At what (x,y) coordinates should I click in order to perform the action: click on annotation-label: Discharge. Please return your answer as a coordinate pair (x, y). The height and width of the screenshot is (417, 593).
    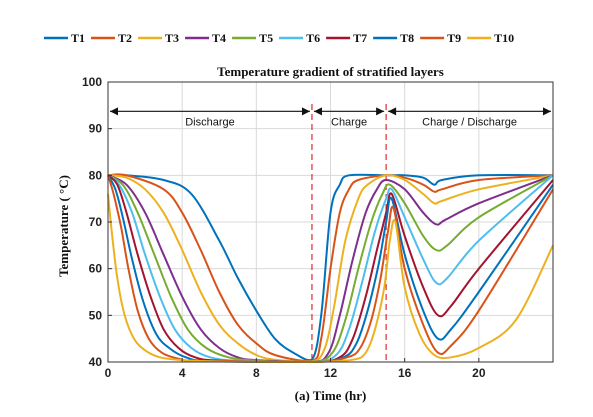
    Looking at the image, I should click on (210, 122).